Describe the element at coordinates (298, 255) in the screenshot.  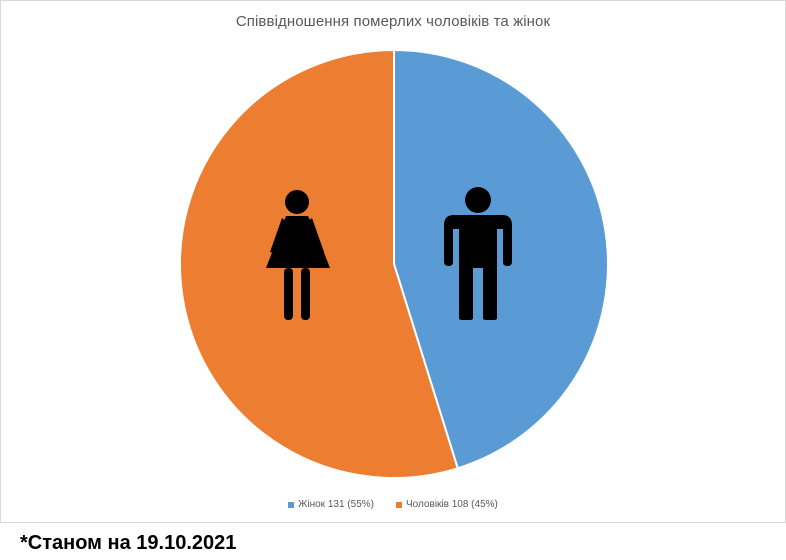
I see `female-figure-icon` at that location.